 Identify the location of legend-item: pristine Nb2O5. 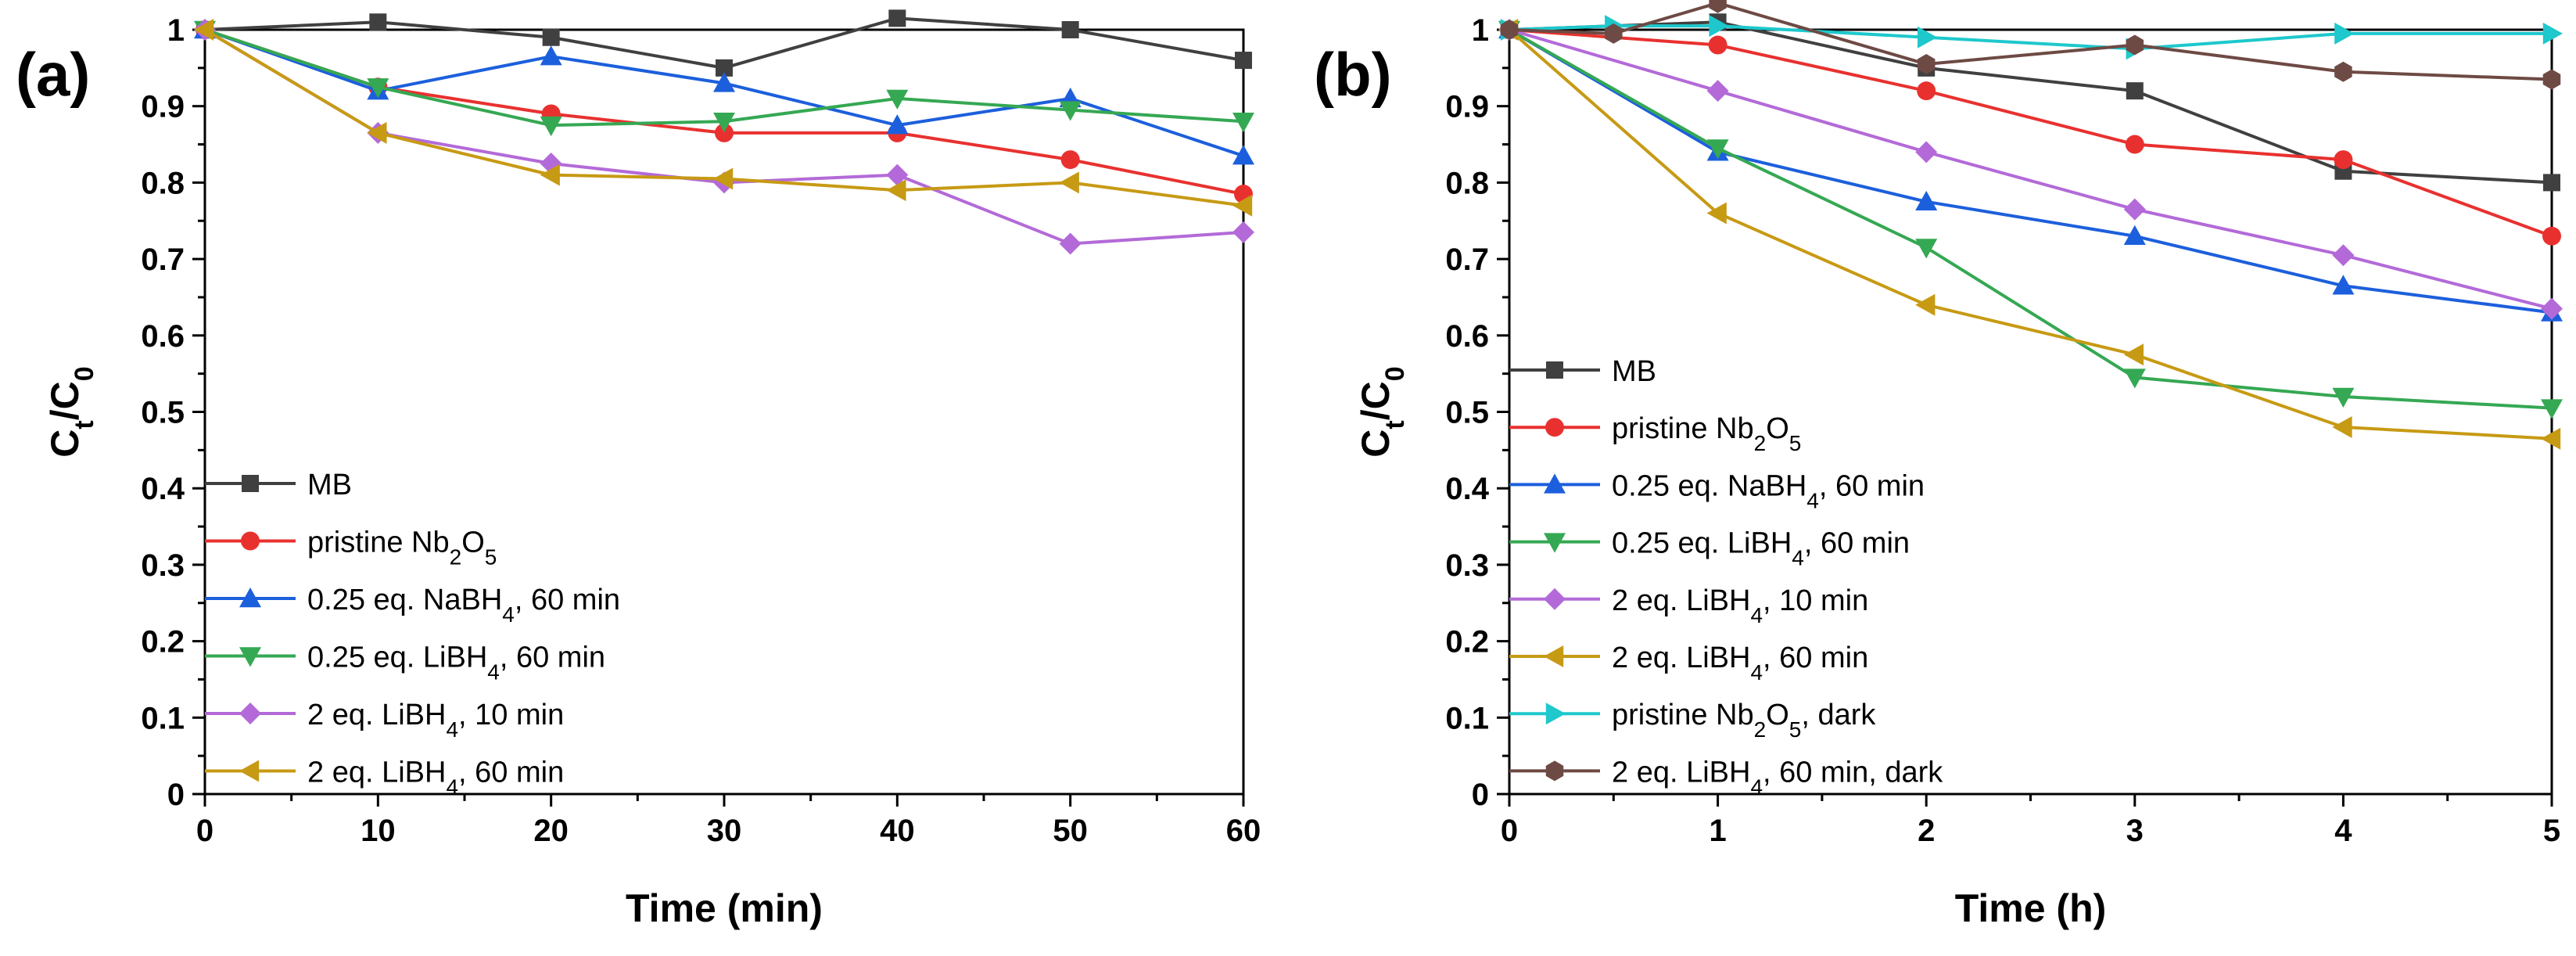
(1655, 433).